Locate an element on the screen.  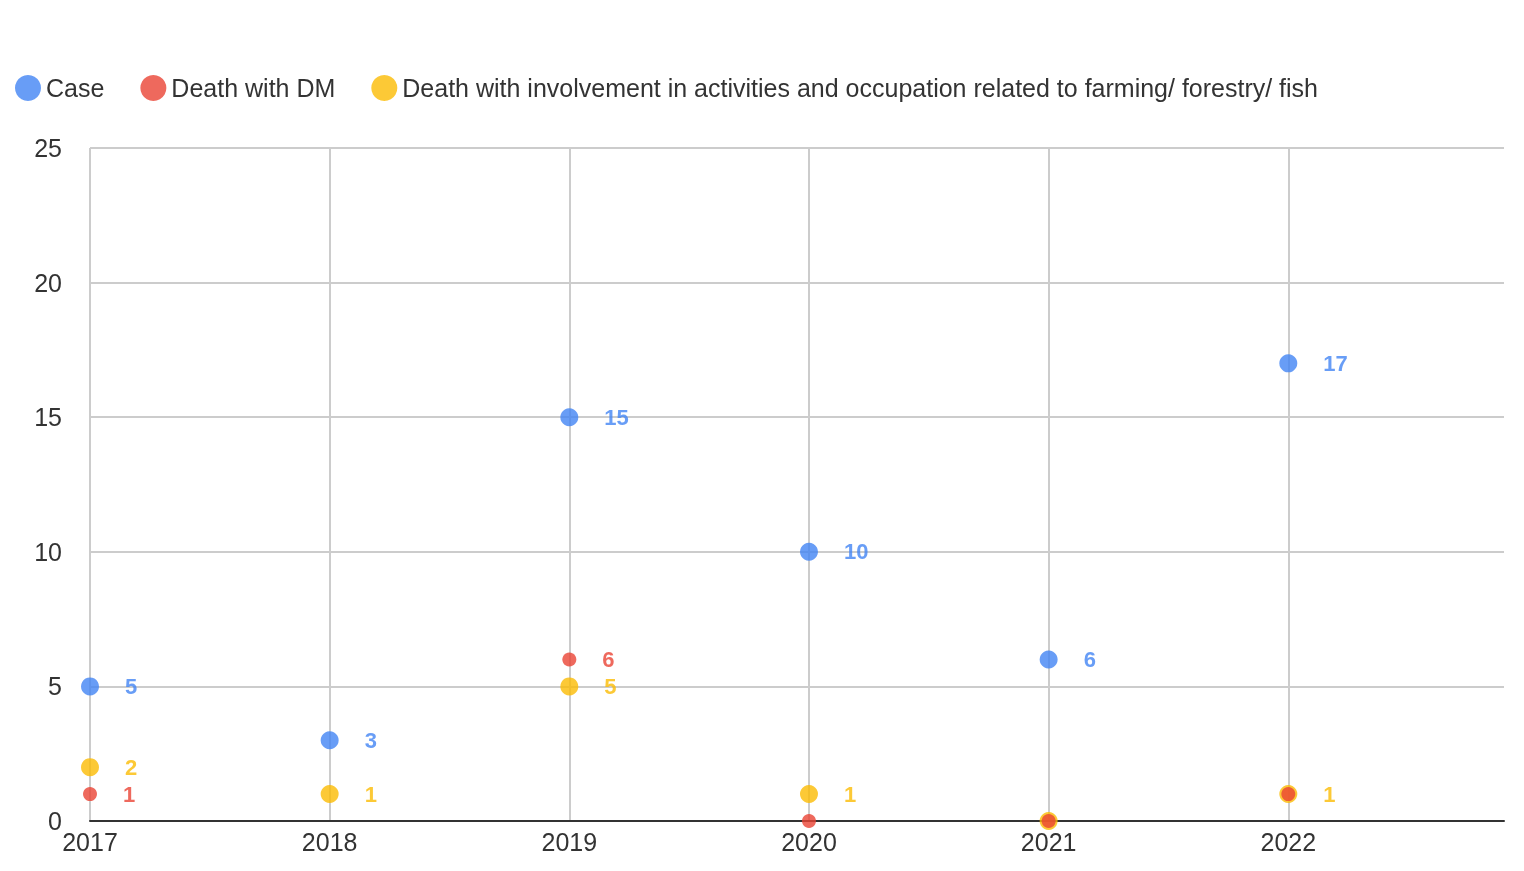
x-tick-label: 2021 is located at coordinates (1048, 841).